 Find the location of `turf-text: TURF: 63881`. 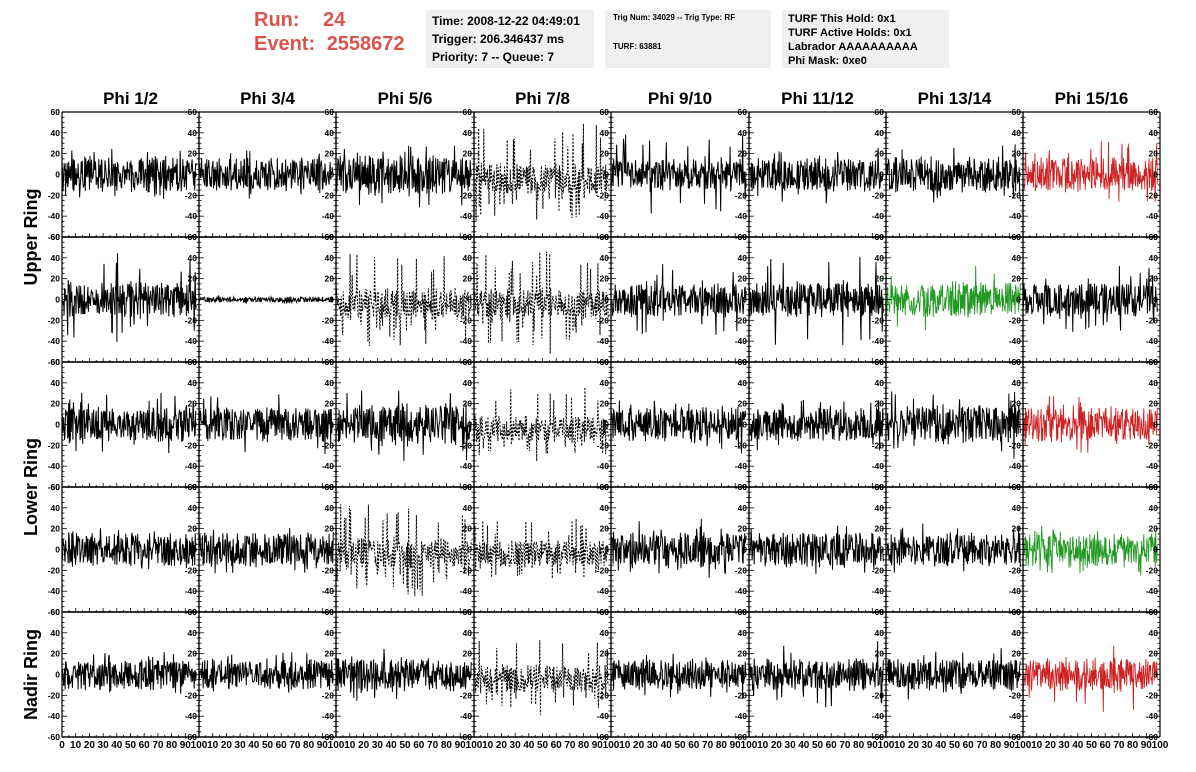

turf-text: TURF: 63881 is located at coordinates (637, 46).